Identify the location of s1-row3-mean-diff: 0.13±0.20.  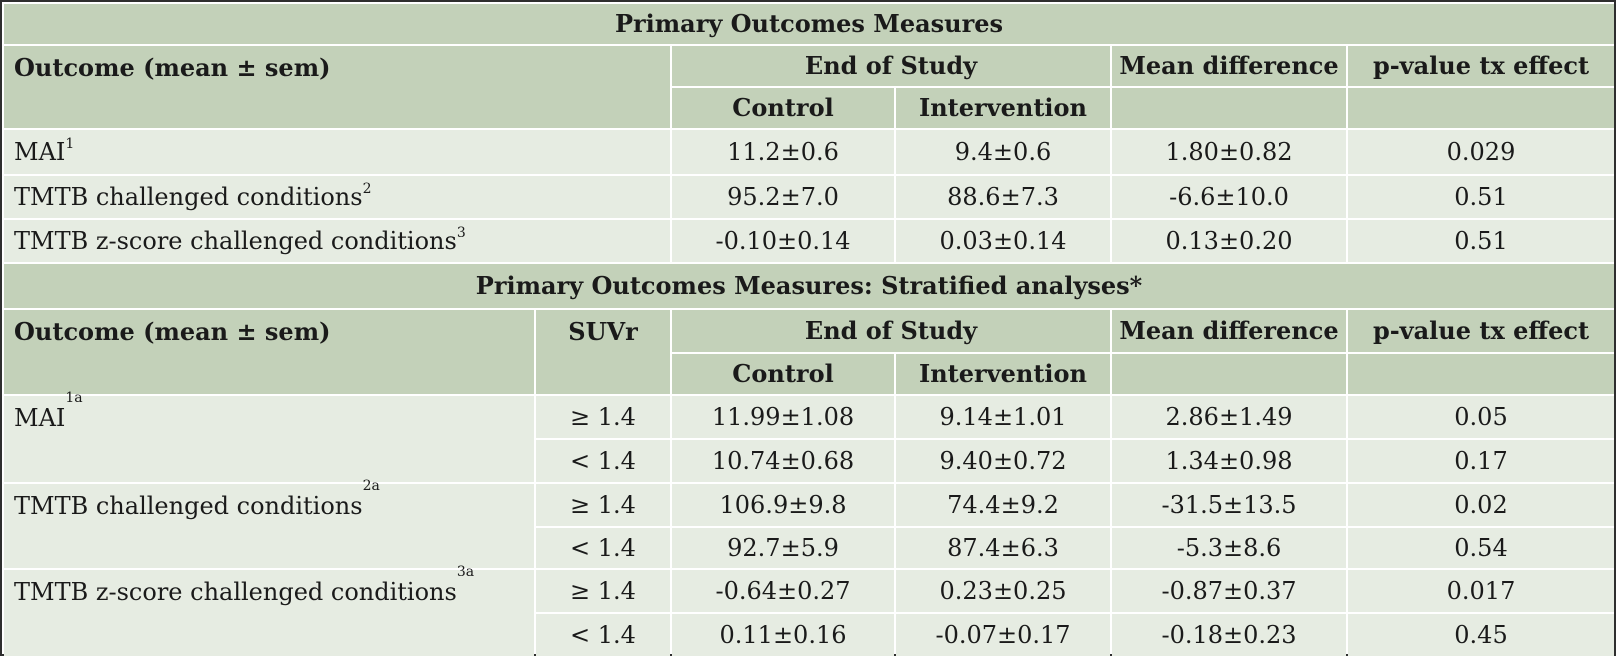
(1229, 241).